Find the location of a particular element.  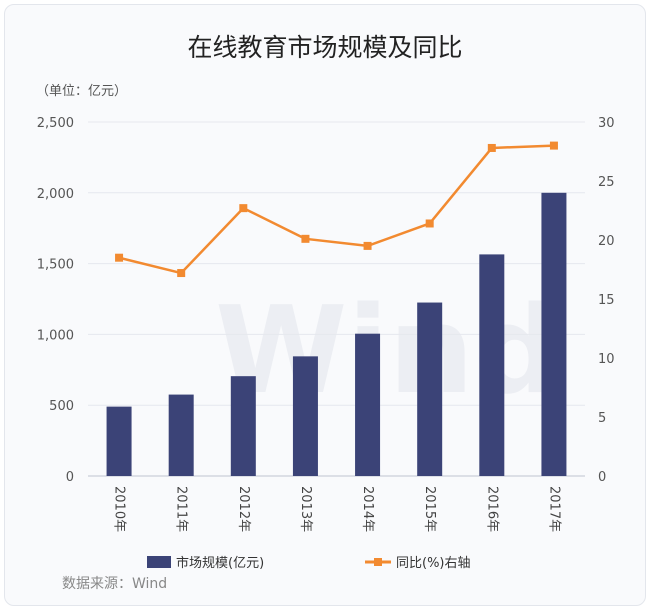

left-tick-label: 2,500 is located at coordinates (55, 123).